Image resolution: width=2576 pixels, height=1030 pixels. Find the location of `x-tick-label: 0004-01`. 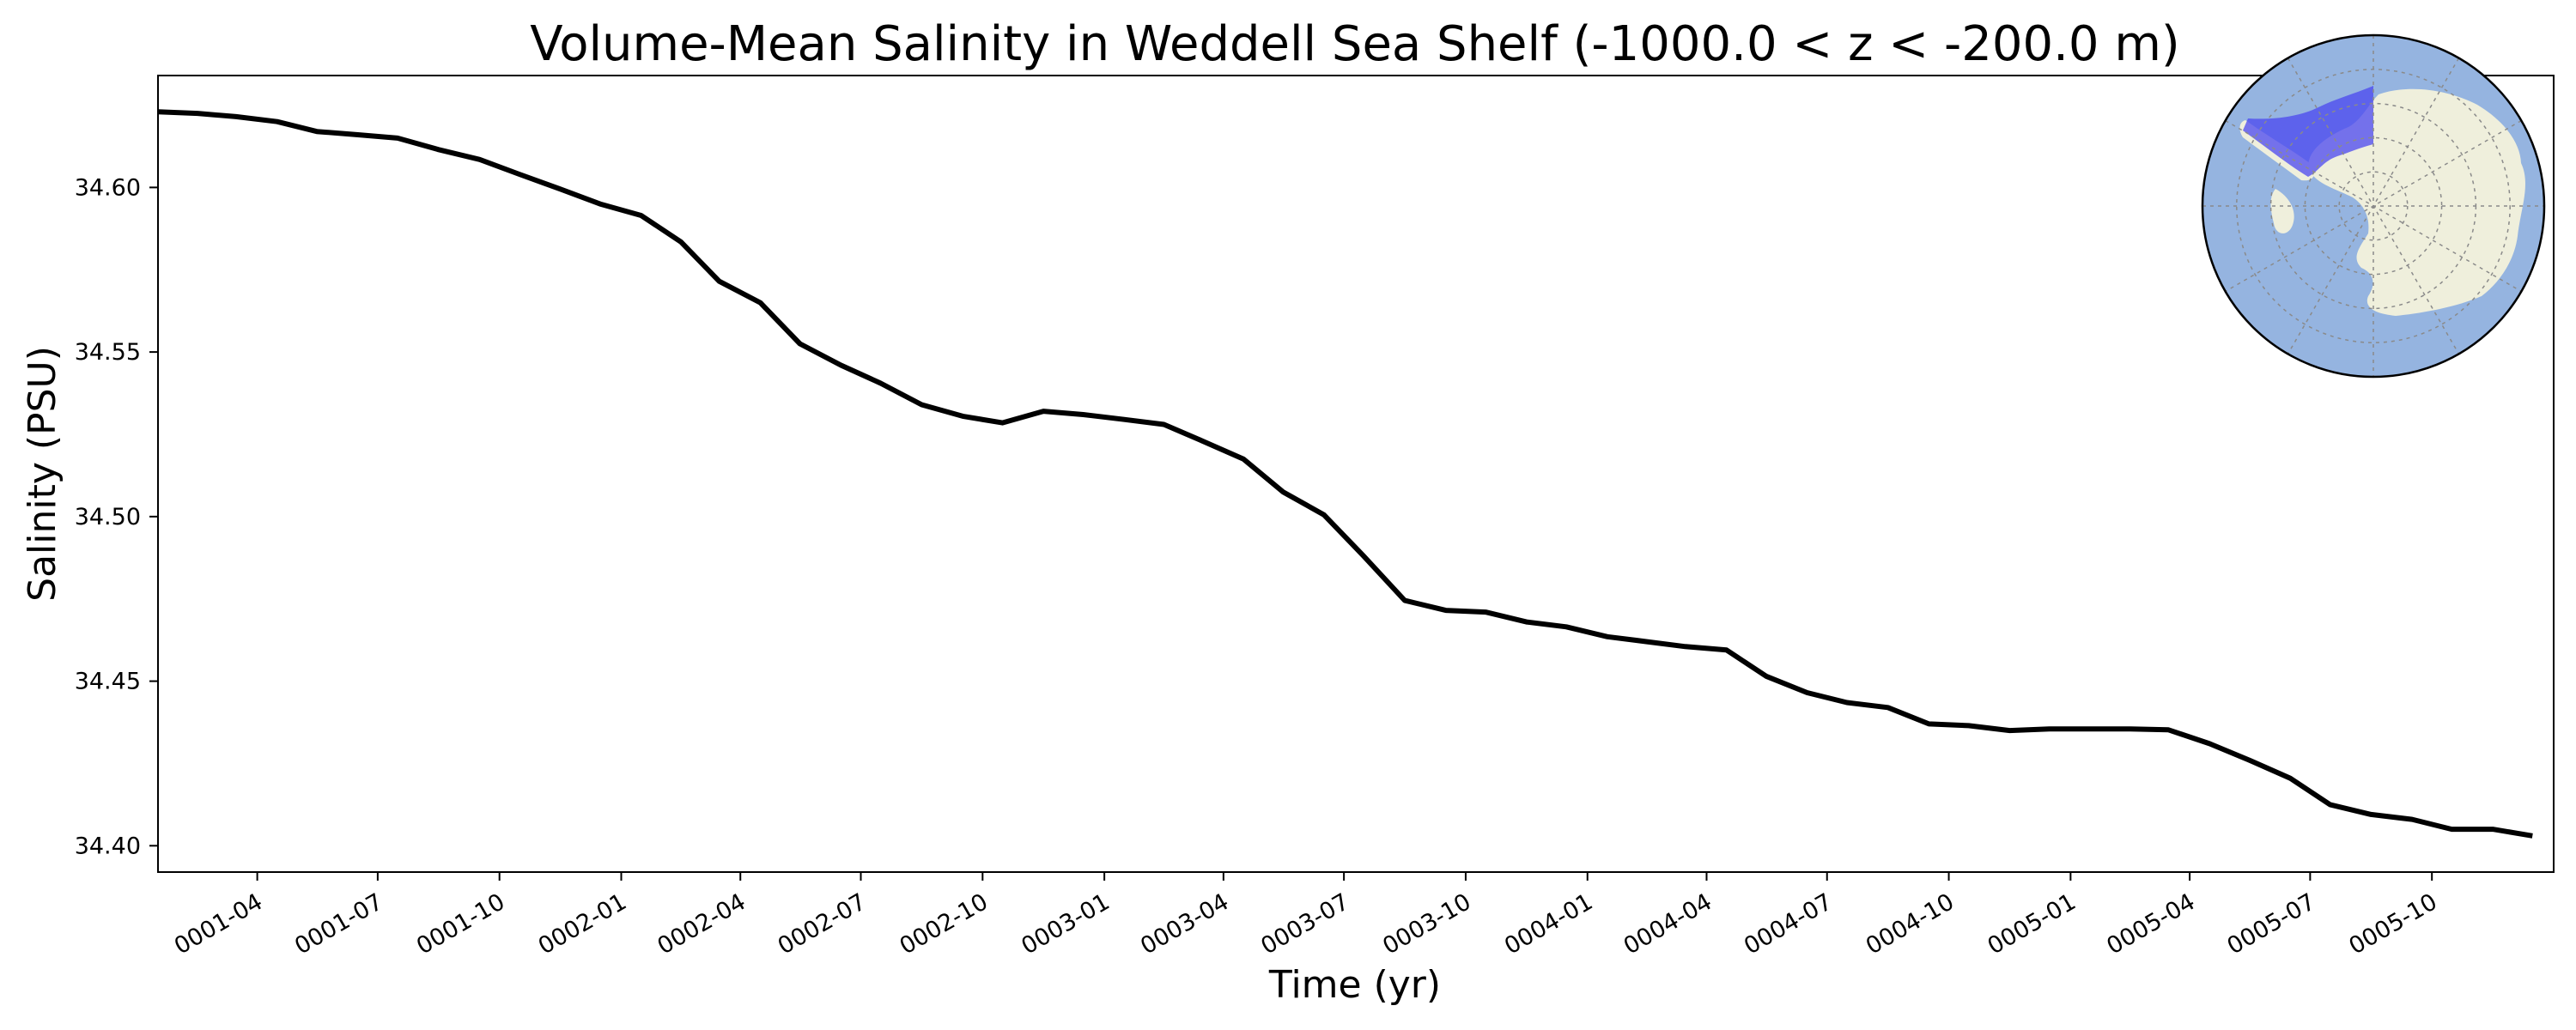

x-tick-label: 0004-01 is located at coordinates (1548, 924).